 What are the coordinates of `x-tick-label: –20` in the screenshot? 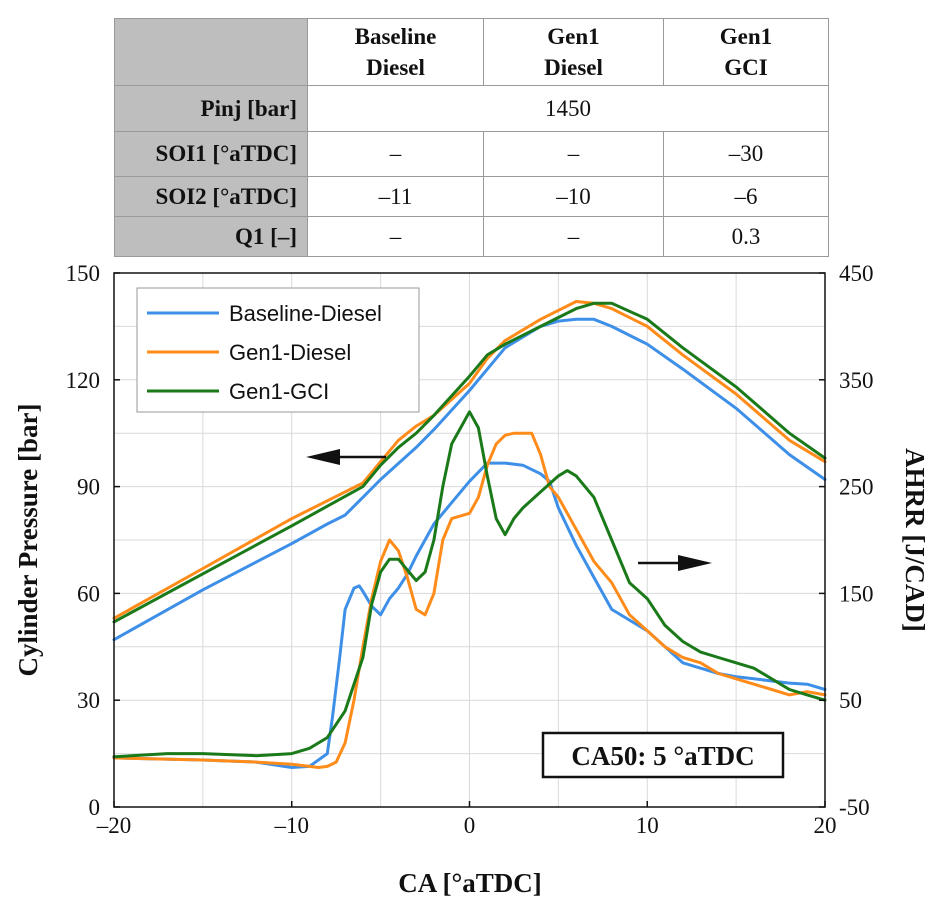 It's located at (114, 825).